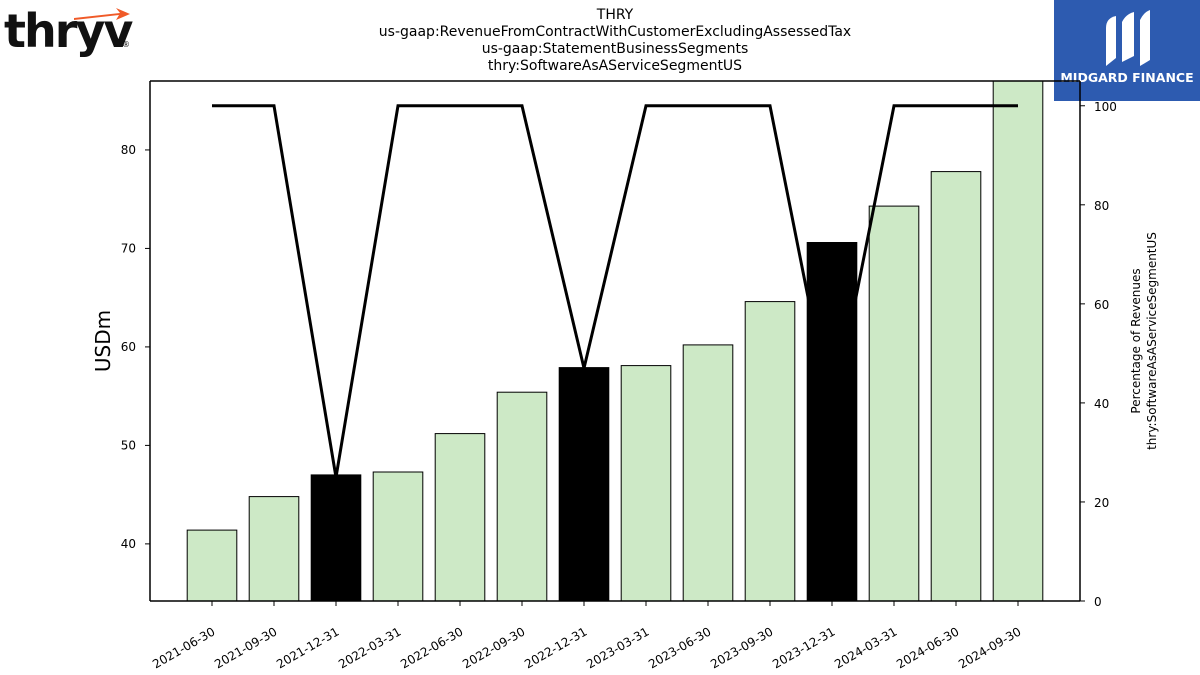  I want to click on logo-wordmark: thryv, so click(68, 31).